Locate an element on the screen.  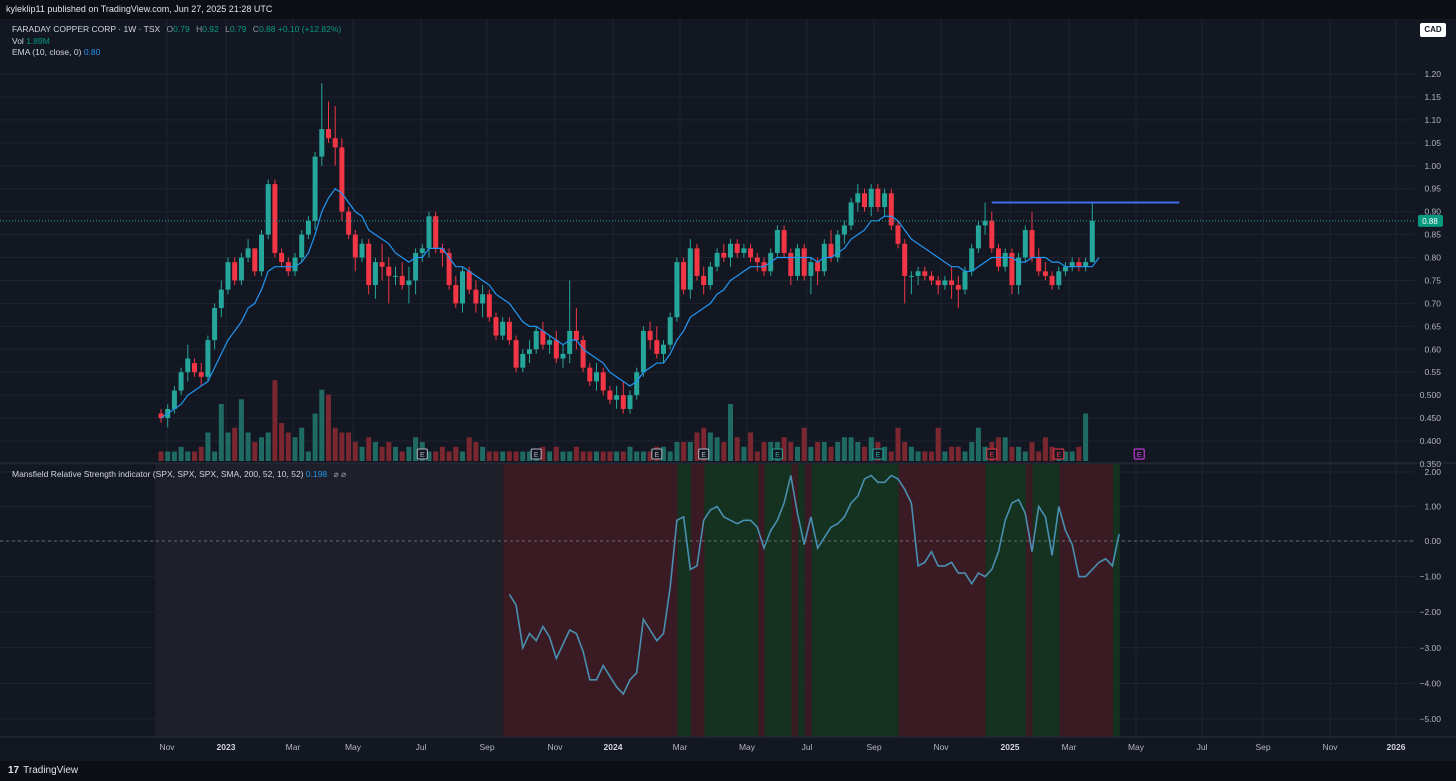
low-label: L is located at coordinates (227, 29).